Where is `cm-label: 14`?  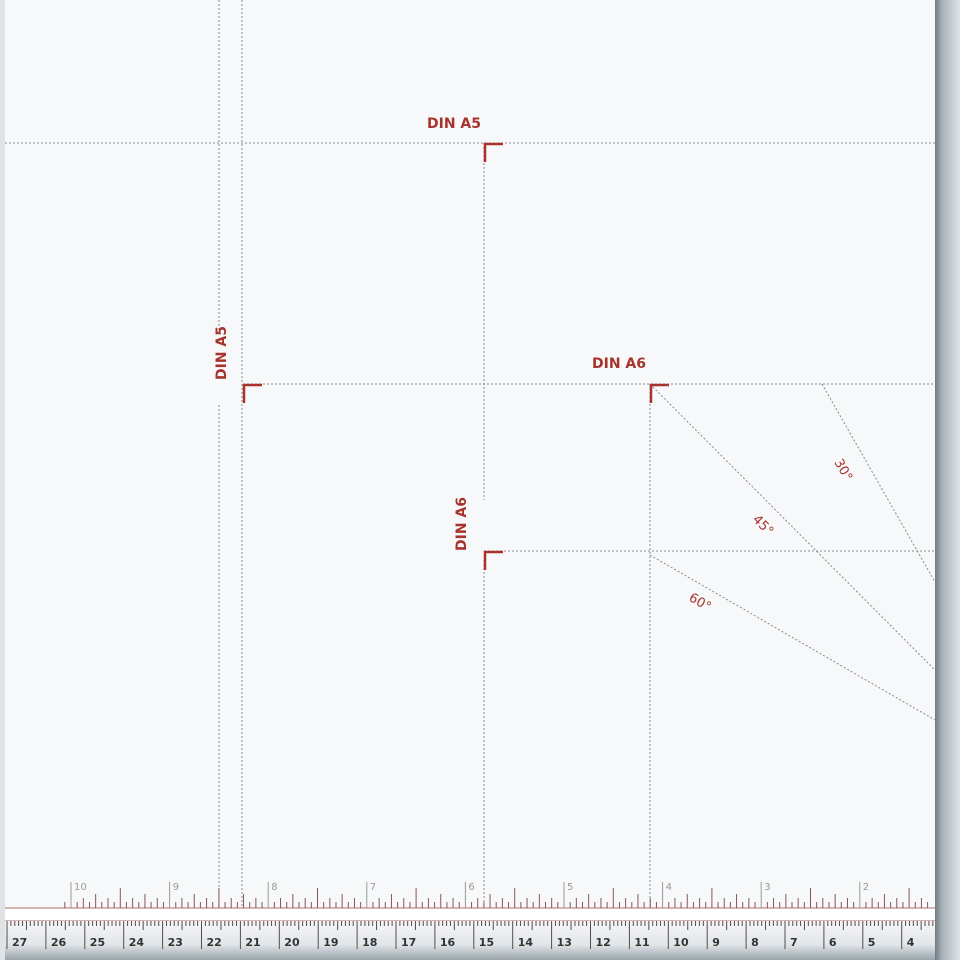
cm-label: 14 is located at coordinates (526, 942).